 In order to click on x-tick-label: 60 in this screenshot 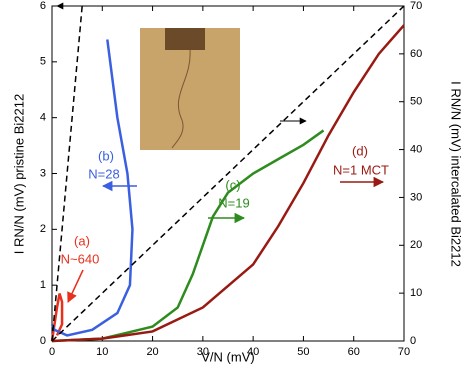, I will do `click(354, 352)`.